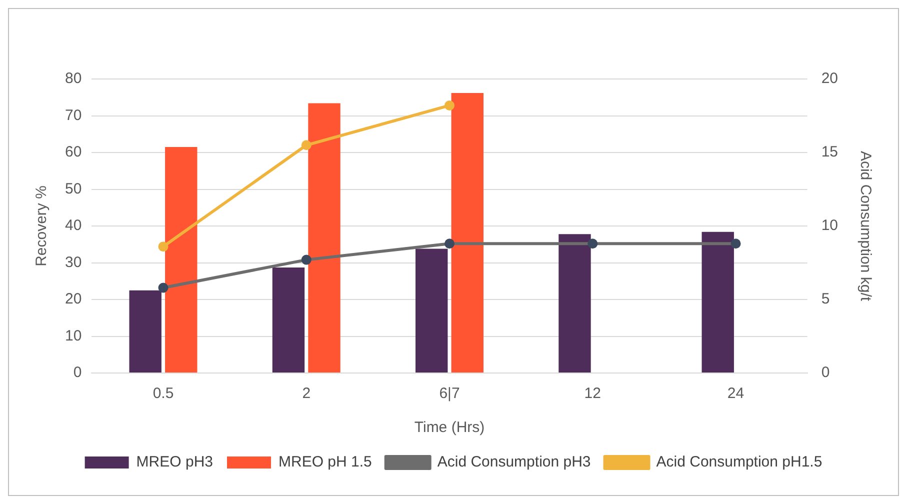  What do you see at coordinates (825, 299) in the screenshot?
I see `y2-tick-label: 5` at bounding box center [825, 299].